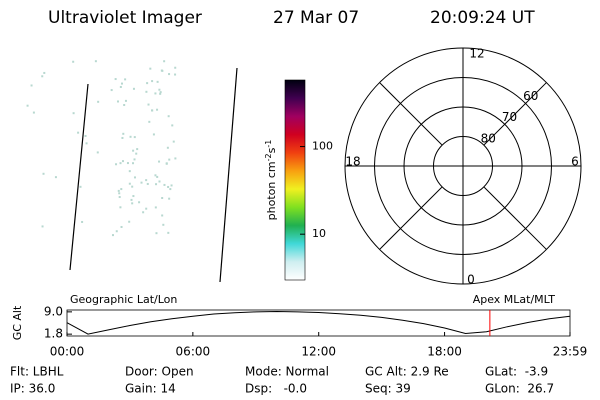  What do you see at coordinates (79, 177) in the screenshot?
I see `meridian-line` at bounding box center [79, 177].